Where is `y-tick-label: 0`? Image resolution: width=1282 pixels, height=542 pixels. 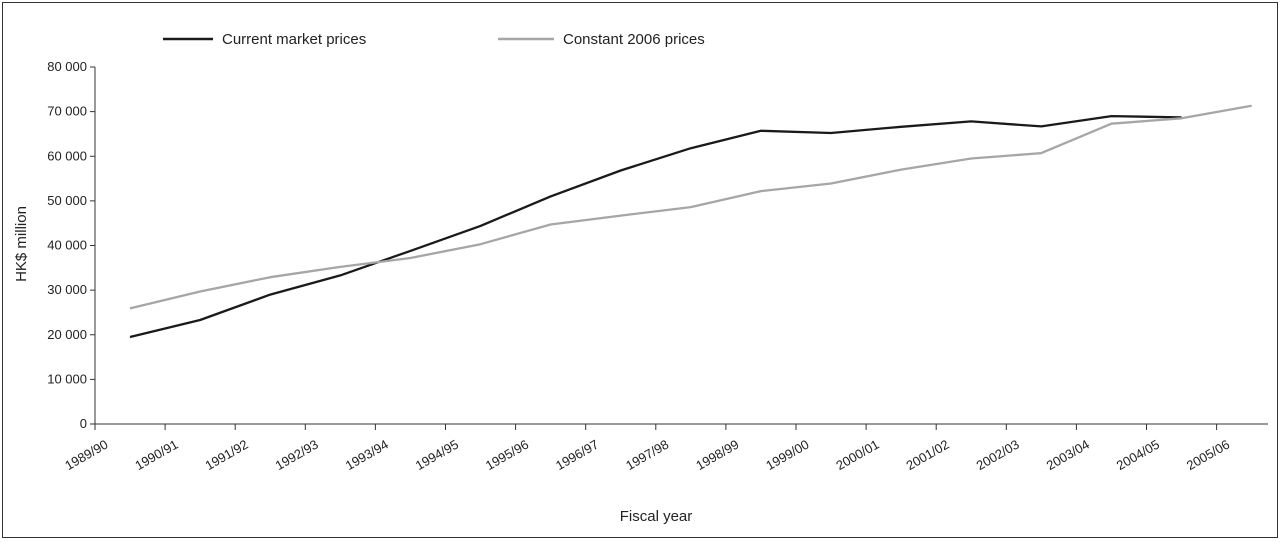 y-tick-label: 0 is located at coordinates (83, 423).